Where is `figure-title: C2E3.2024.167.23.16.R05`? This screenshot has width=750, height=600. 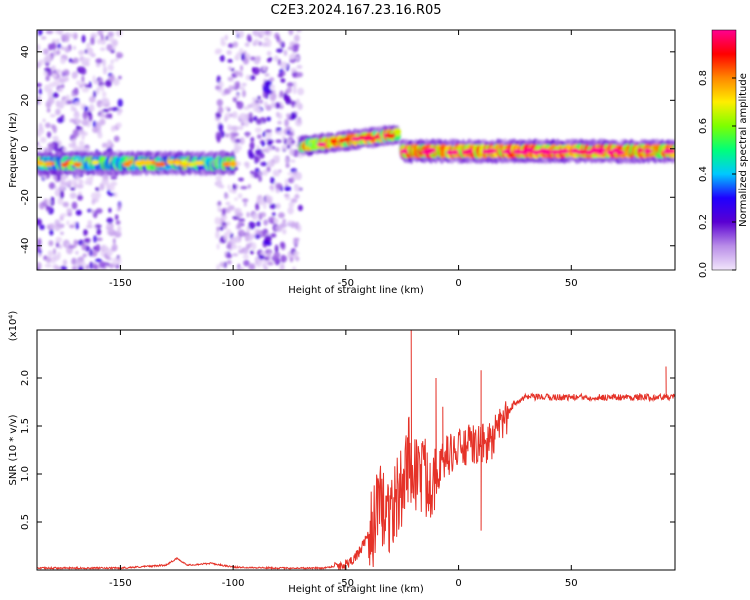
figure-title: C2E3.2024.167.23.16.R05 is located at coordinates (355, 10).